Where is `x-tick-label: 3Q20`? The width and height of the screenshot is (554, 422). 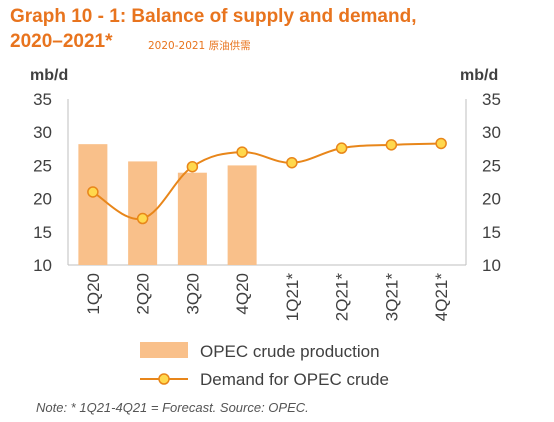 x-tick-label: 3Q20 is located at coordinates (192, 294).